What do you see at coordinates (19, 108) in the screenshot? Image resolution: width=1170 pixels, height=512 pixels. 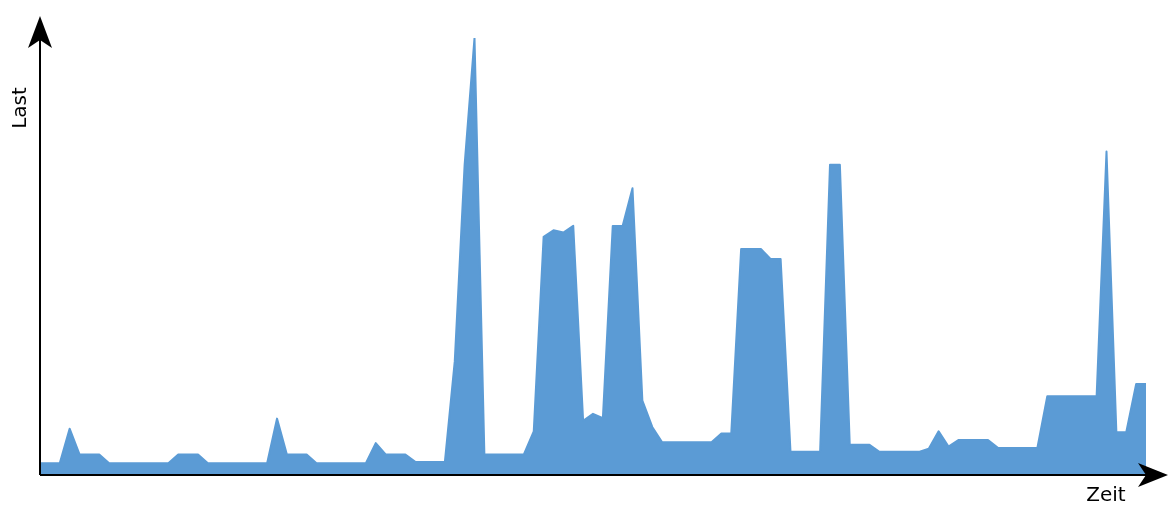 I see `y-axis-title: Last` at bounding box center [19, 108].